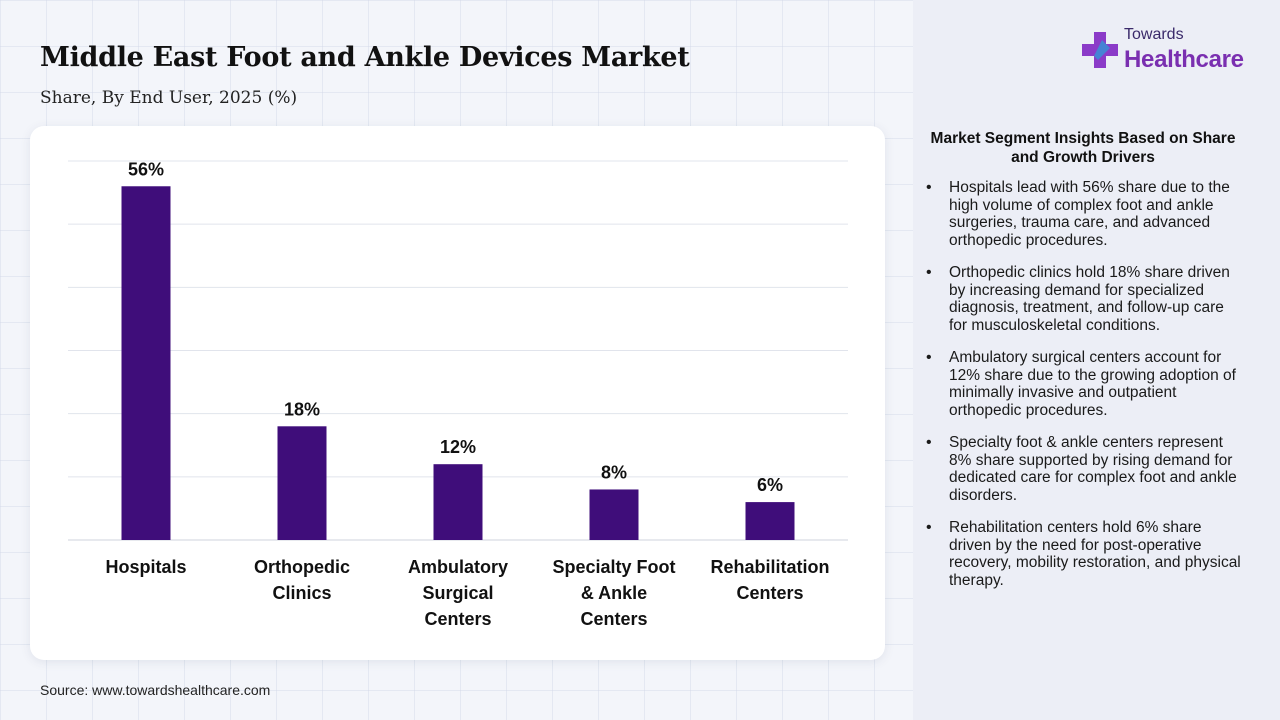 The image size is (1280, 720). Describe the element at coordinates (146, 169) in the screenshot. I see `data-label: 56%` at that location.